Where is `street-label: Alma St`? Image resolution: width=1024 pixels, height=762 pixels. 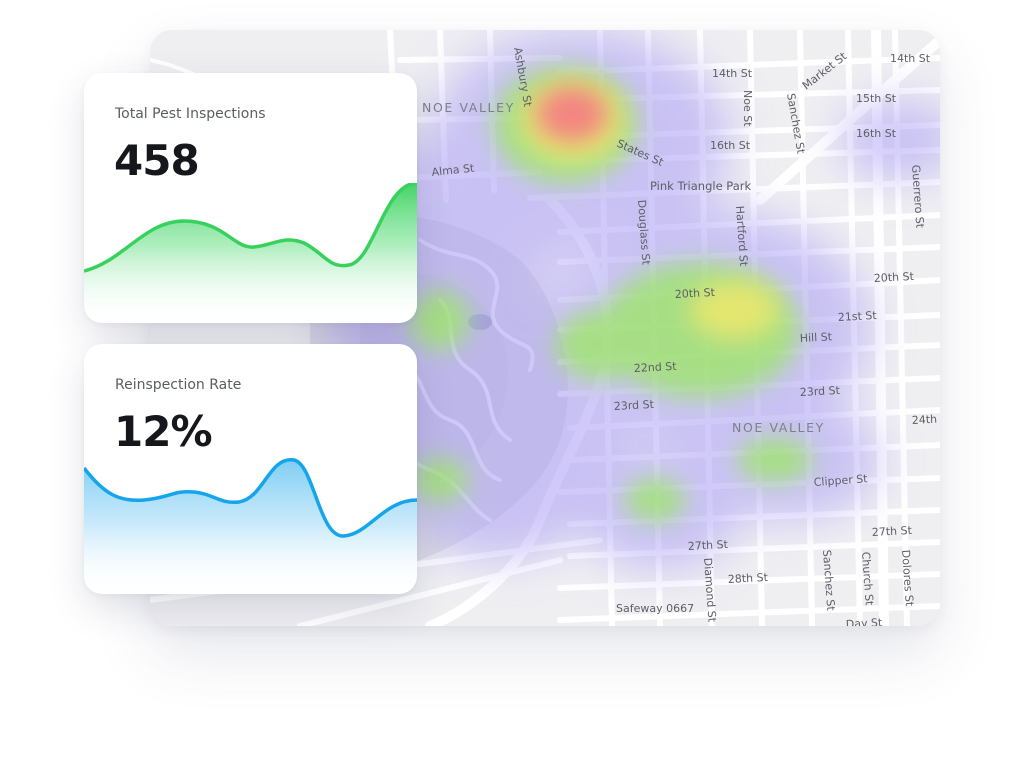 street-label: Alma St is located at coordinates (453, 170).